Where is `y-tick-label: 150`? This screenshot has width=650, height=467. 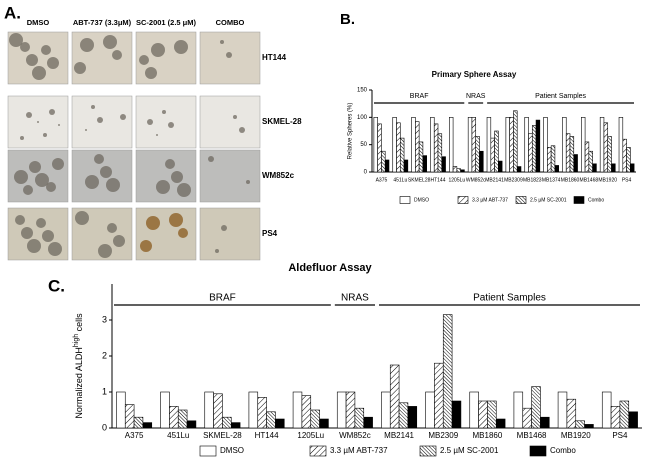 y-tick-label: 150 is located at coordinates (362, 91).